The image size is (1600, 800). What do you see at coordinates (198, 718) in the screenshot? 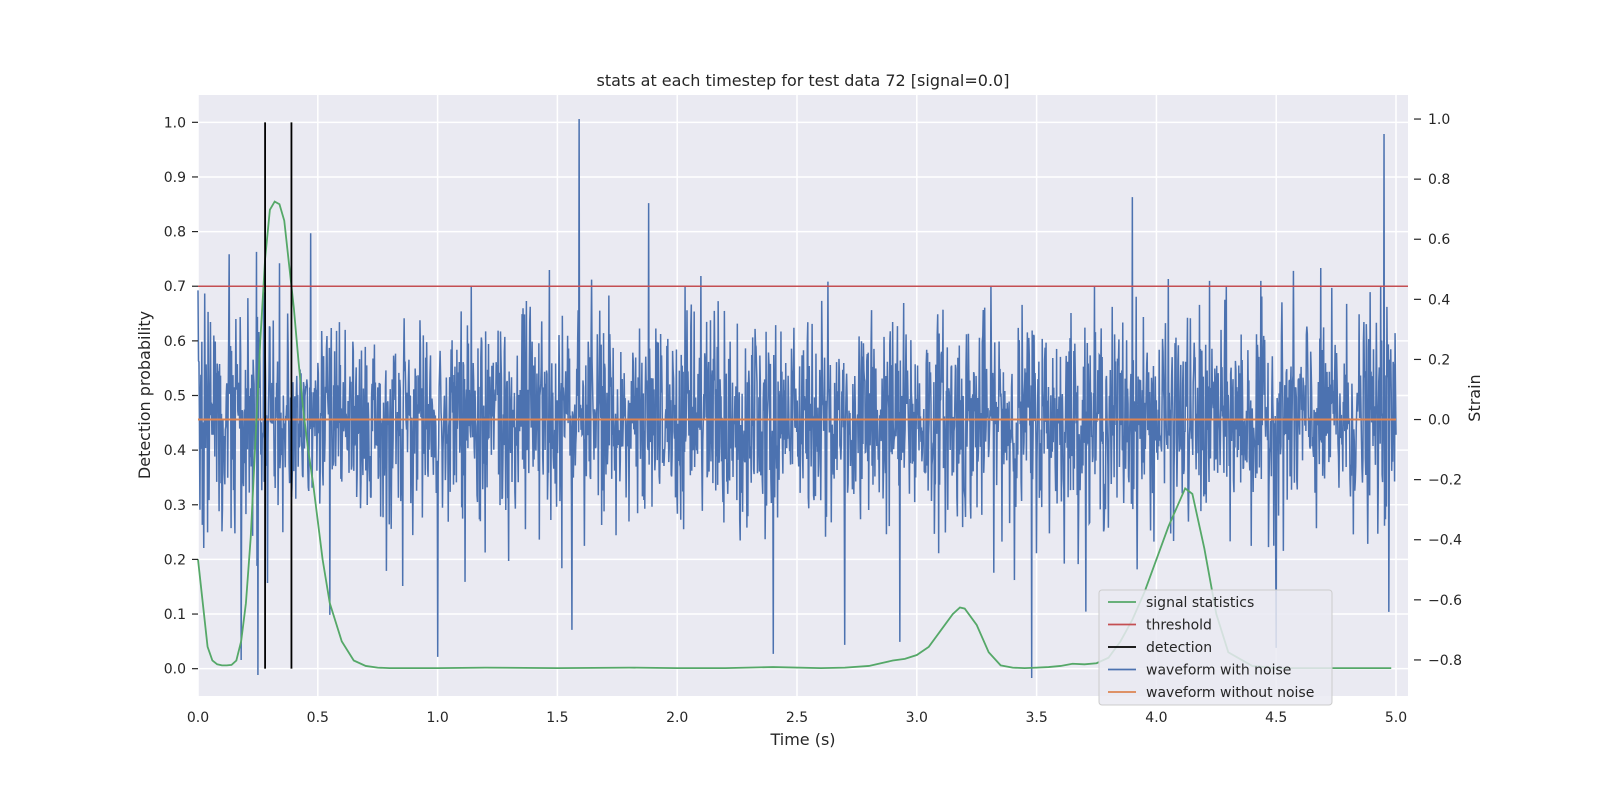
I see `x-tick-label: 0.0` at bounding box center [198, 718].